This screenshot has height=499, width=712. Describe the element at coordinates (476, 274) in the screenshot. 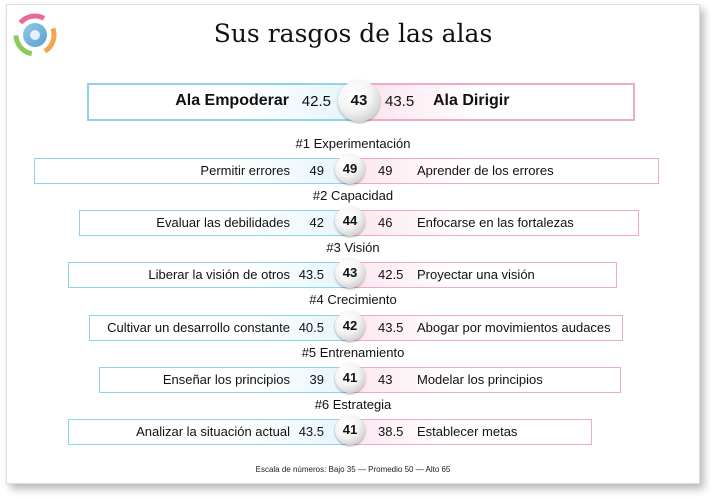

I see `direct-trait-label: Proyectar una visión` at that location.